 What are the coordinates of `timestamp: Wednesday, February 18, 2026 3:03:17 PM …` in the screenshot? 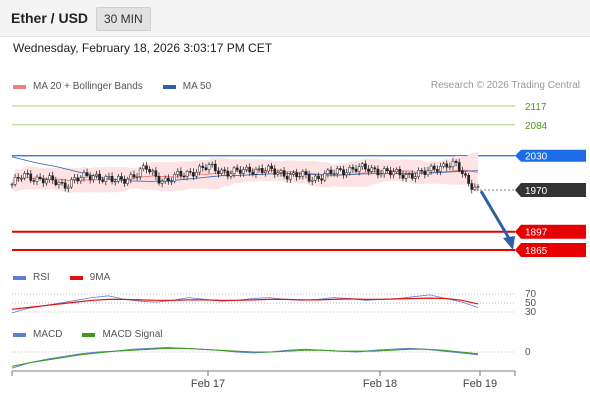 It's located at (143, 48).